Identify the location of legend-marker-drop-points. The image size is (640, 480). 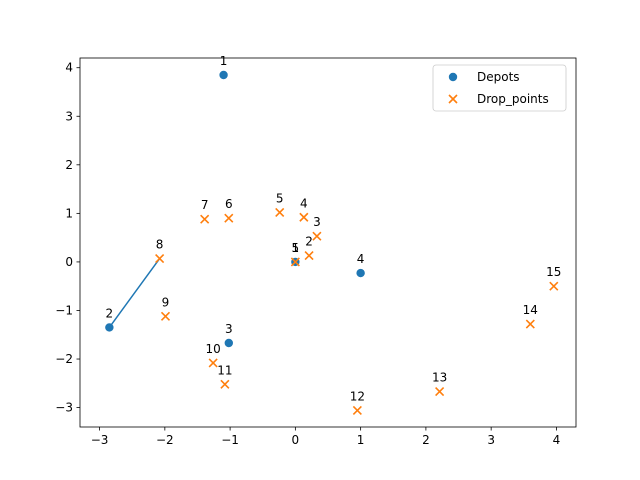
(453, 99).